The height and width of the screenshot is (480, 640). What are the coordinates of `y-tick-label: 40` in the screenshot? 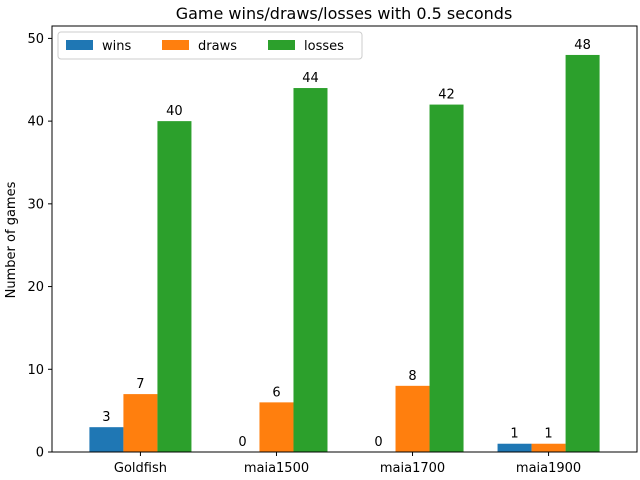 It's located at (35, 122).